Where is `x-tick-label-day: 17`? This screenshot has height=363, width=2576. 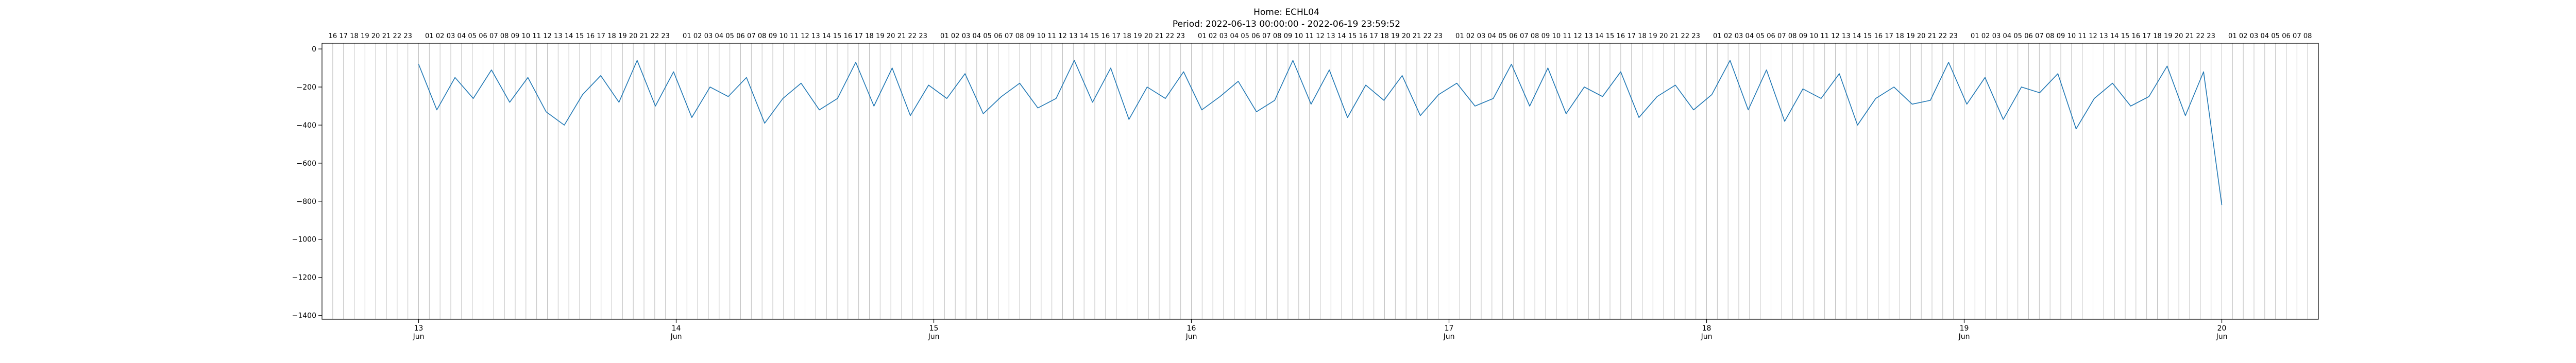 x-tick-label-day: 17 is located at coordinates (1449, 328).